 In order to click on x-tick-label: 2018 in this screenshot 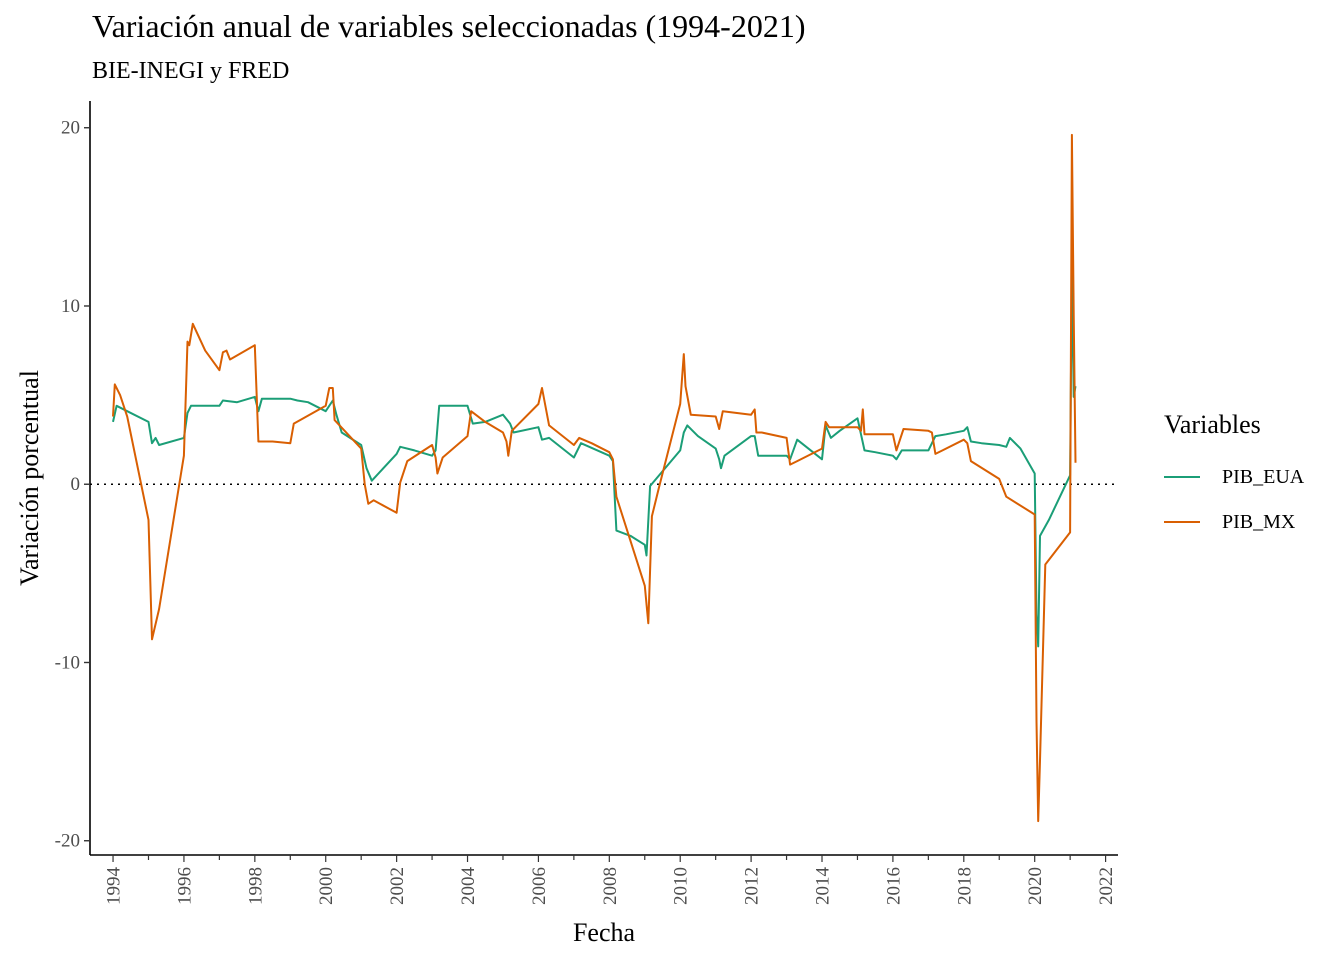, I will do `click(964, 886)`.